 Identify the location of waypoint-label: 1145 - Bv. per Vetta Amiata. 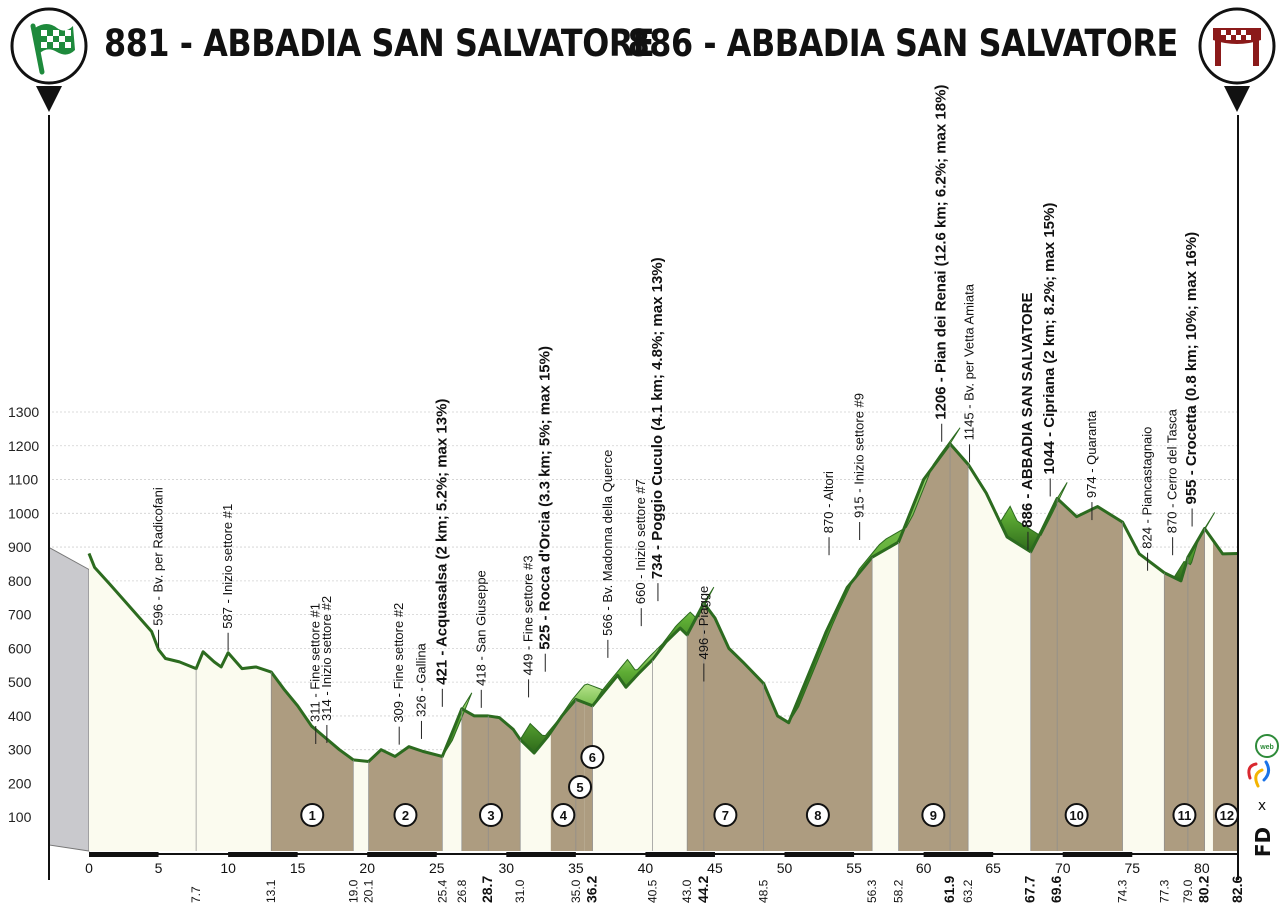
(969, 361).